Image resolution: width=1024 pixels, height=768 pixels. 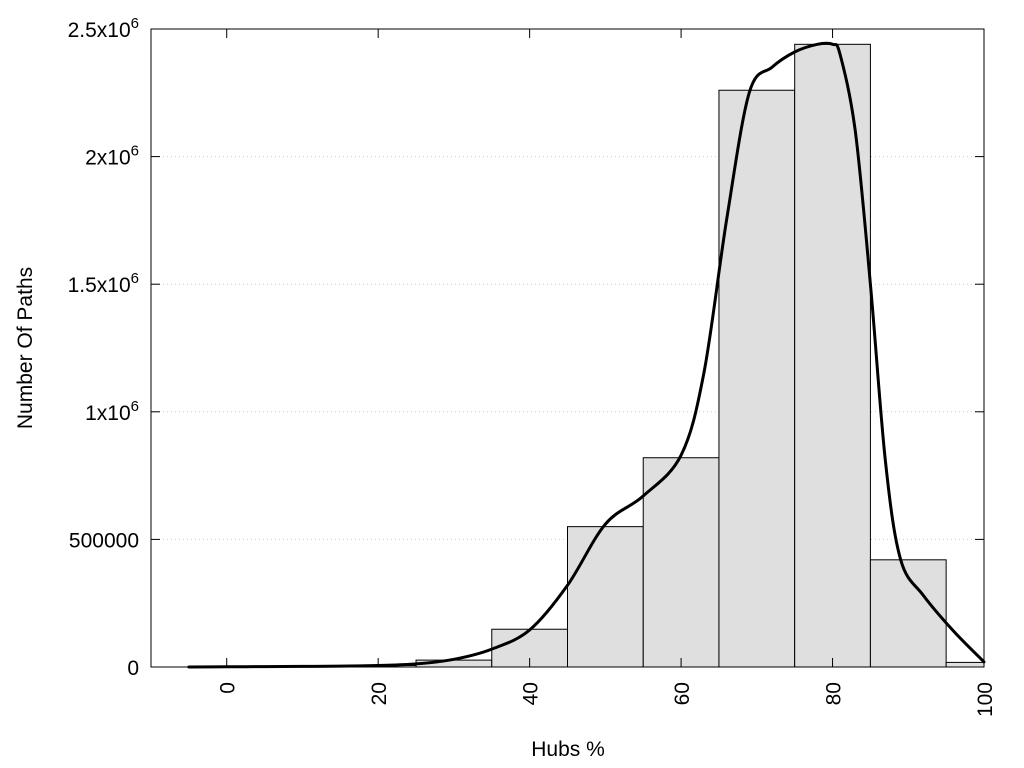 I want to click on x-tick-label: 100, so click(x=985, y=699).